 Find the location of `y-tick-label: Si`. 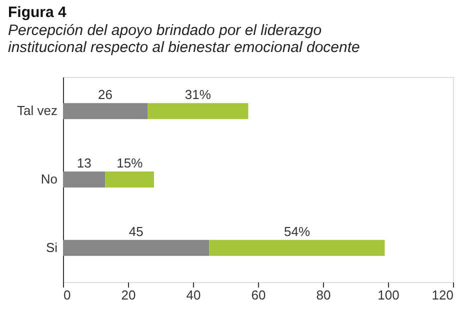

y-tick-label: Si is located at coordinates (52, 247).